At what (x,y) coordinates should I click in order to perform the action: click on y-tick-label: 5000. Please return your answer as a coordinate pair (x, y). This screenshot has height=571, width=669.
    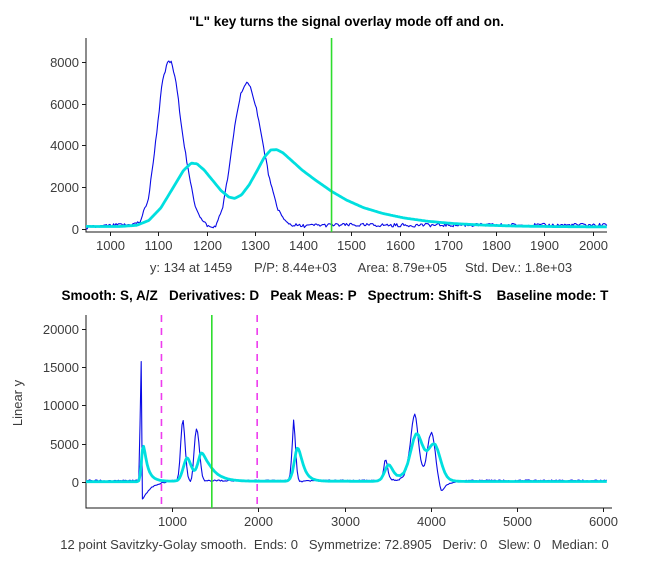
    Looking at the image, I should click on (64, 444).